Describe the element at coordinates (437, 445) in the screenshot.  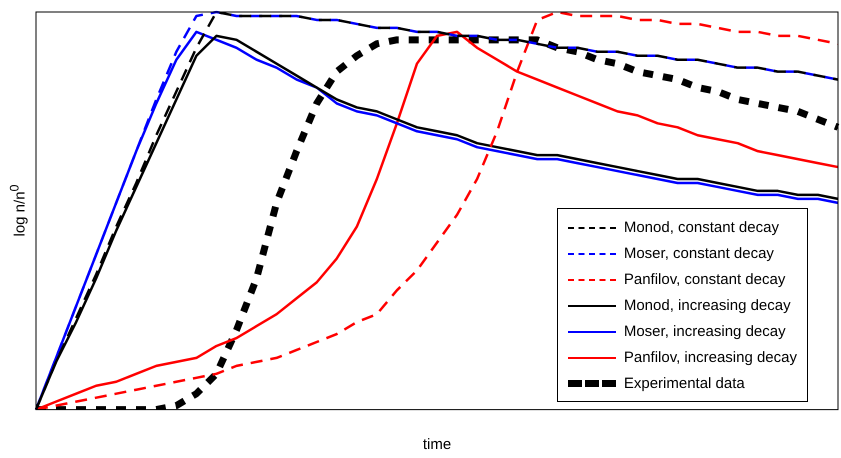
I see `x-axis-title: time` at that location.